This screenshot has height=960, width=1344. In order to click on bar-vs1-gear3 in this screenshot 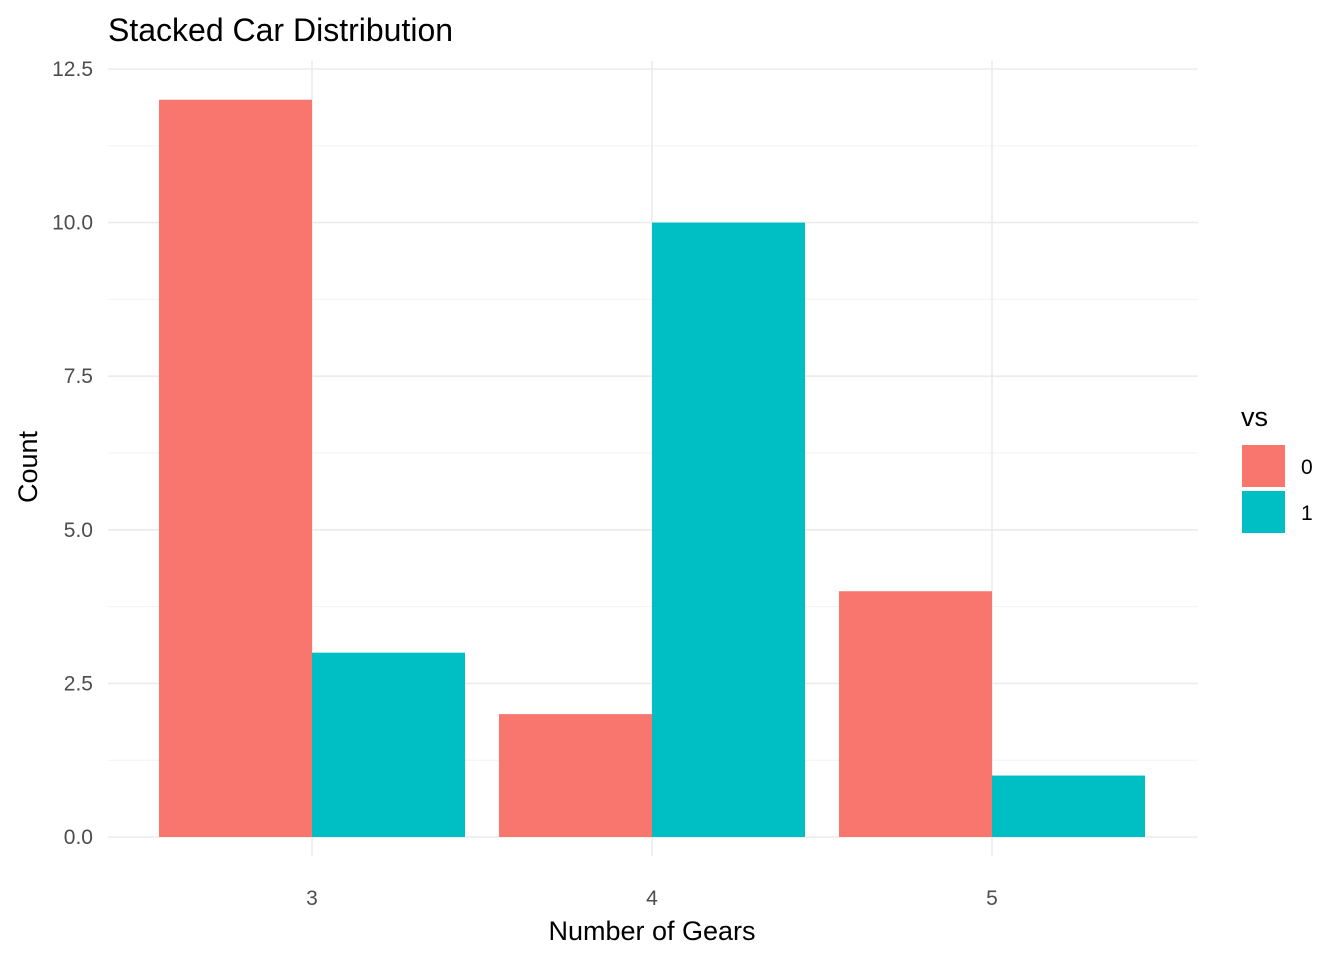, I will do `click(388, 744)`.